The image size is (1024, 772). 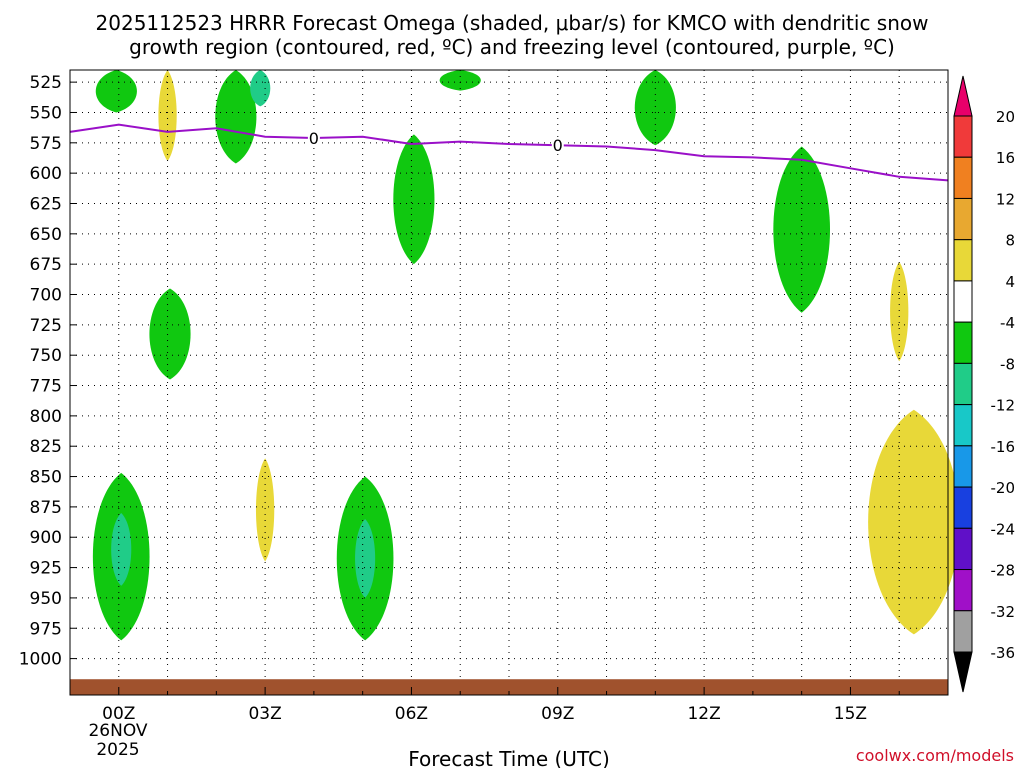 What do you see at coordinates (117, 750) in the screenshot?
I see `date-label-year: 2025` at bounding box center [117, 750].